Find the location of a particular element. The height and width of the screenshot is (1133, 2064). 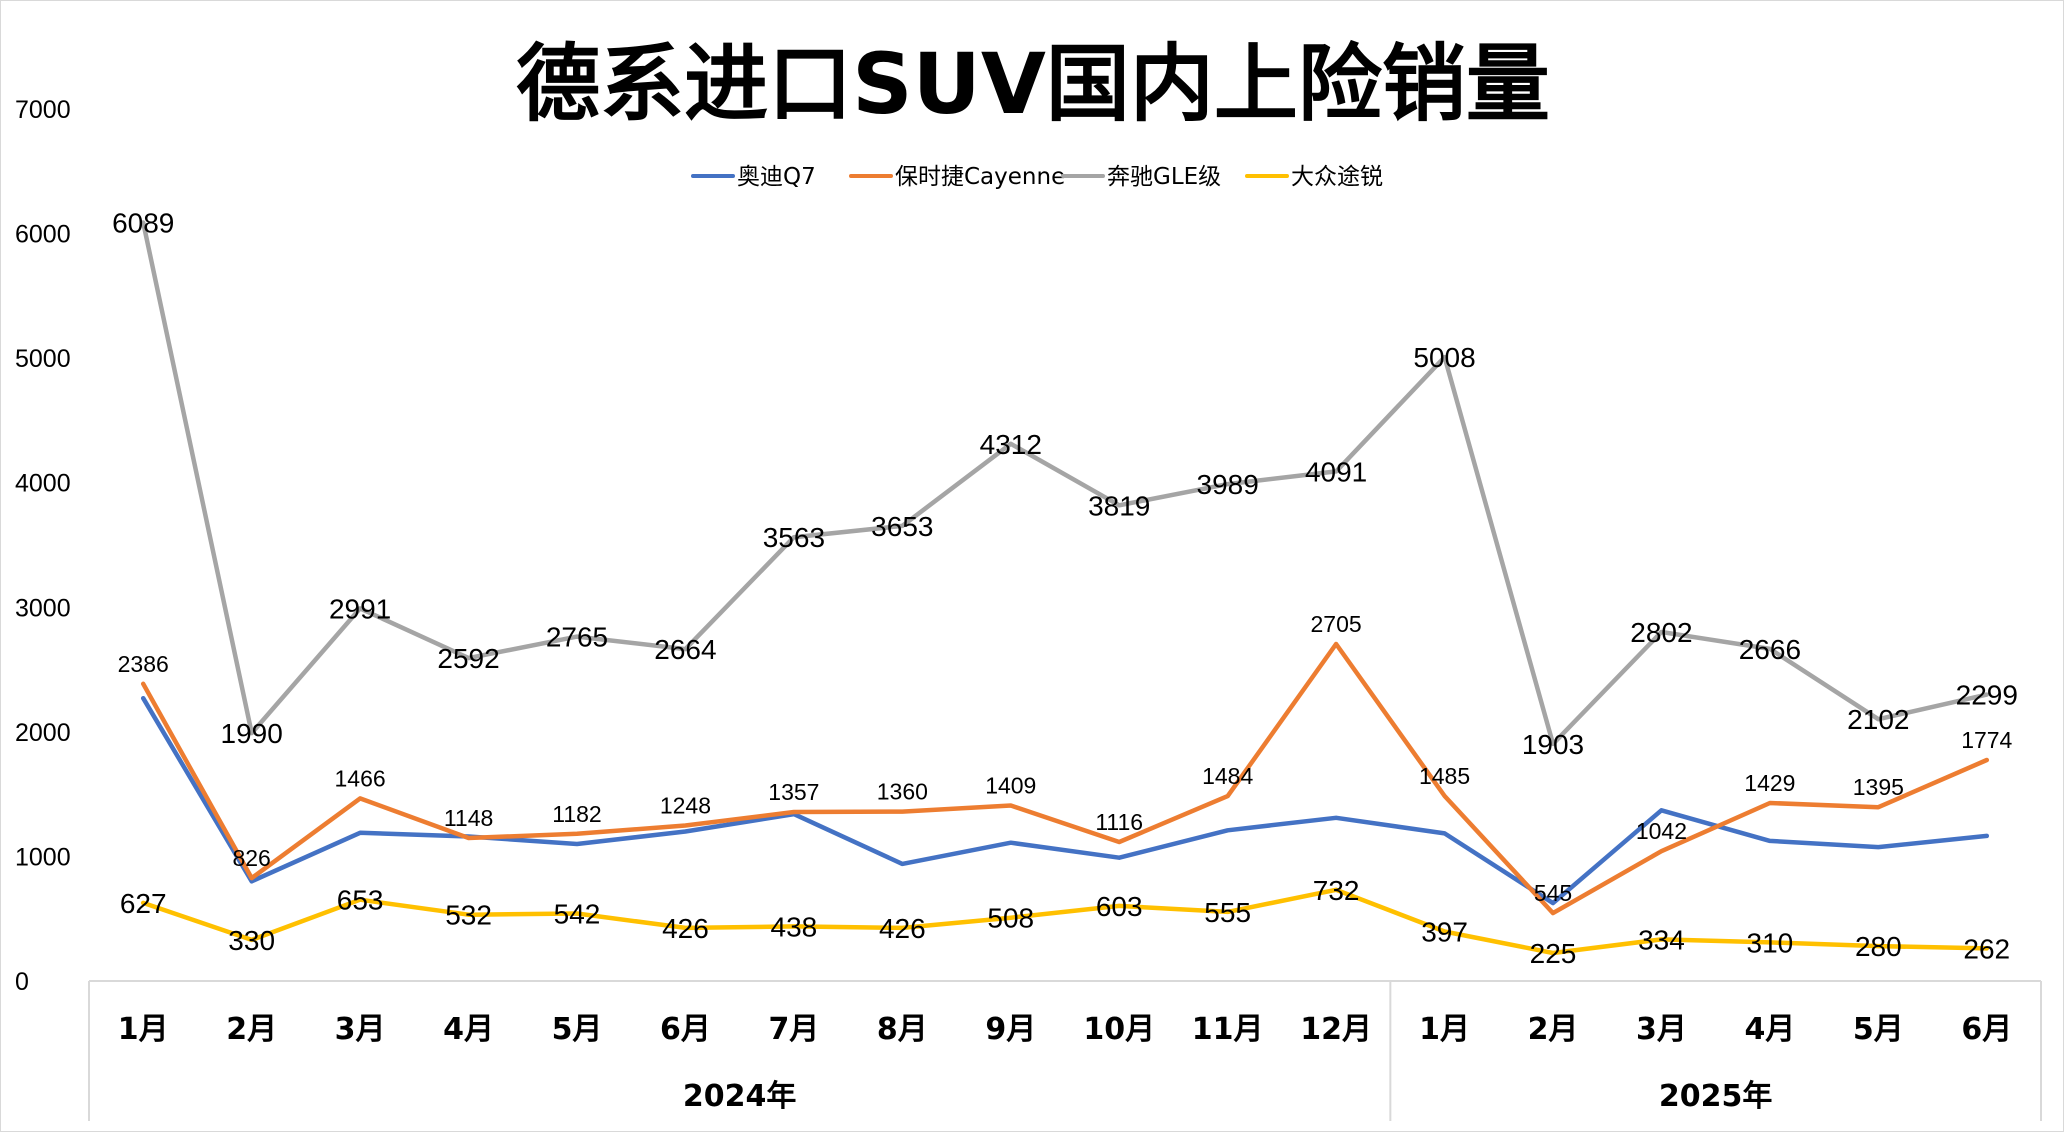

year-group-label: 2025年 is located at coordinates (1716, 1096).